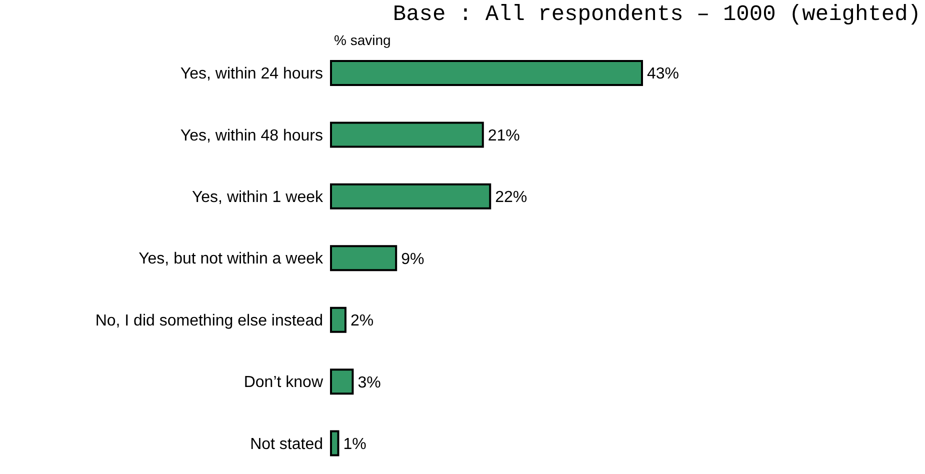 The height and width of the screenshot is (474, 925). I want to click on y-tick-label: Yes, within 48 hours, so click(251, 135).